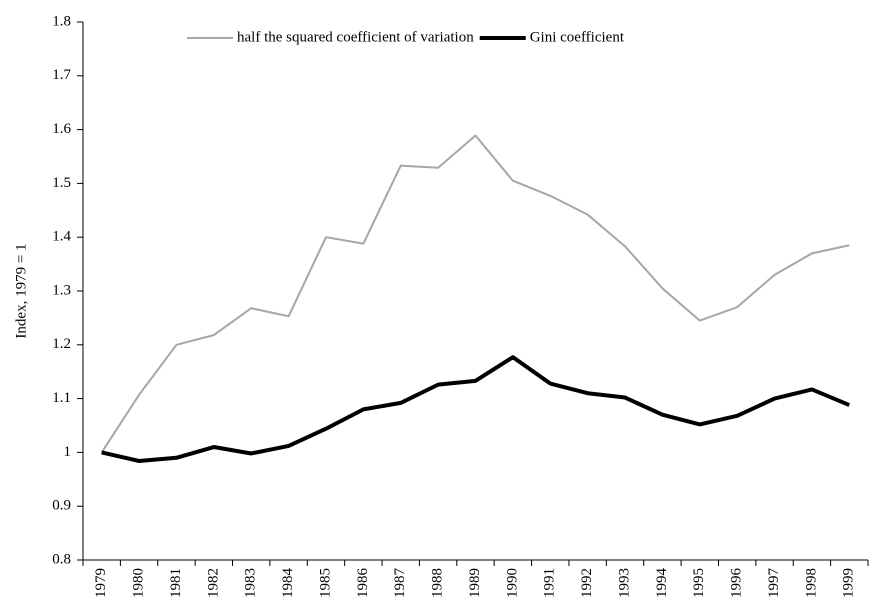 The image size is (870, 612). What do you see at coordinates (325, 583) in the screenshot?
I see `x-tick-label: 1985` at bounding box center [325, 583].